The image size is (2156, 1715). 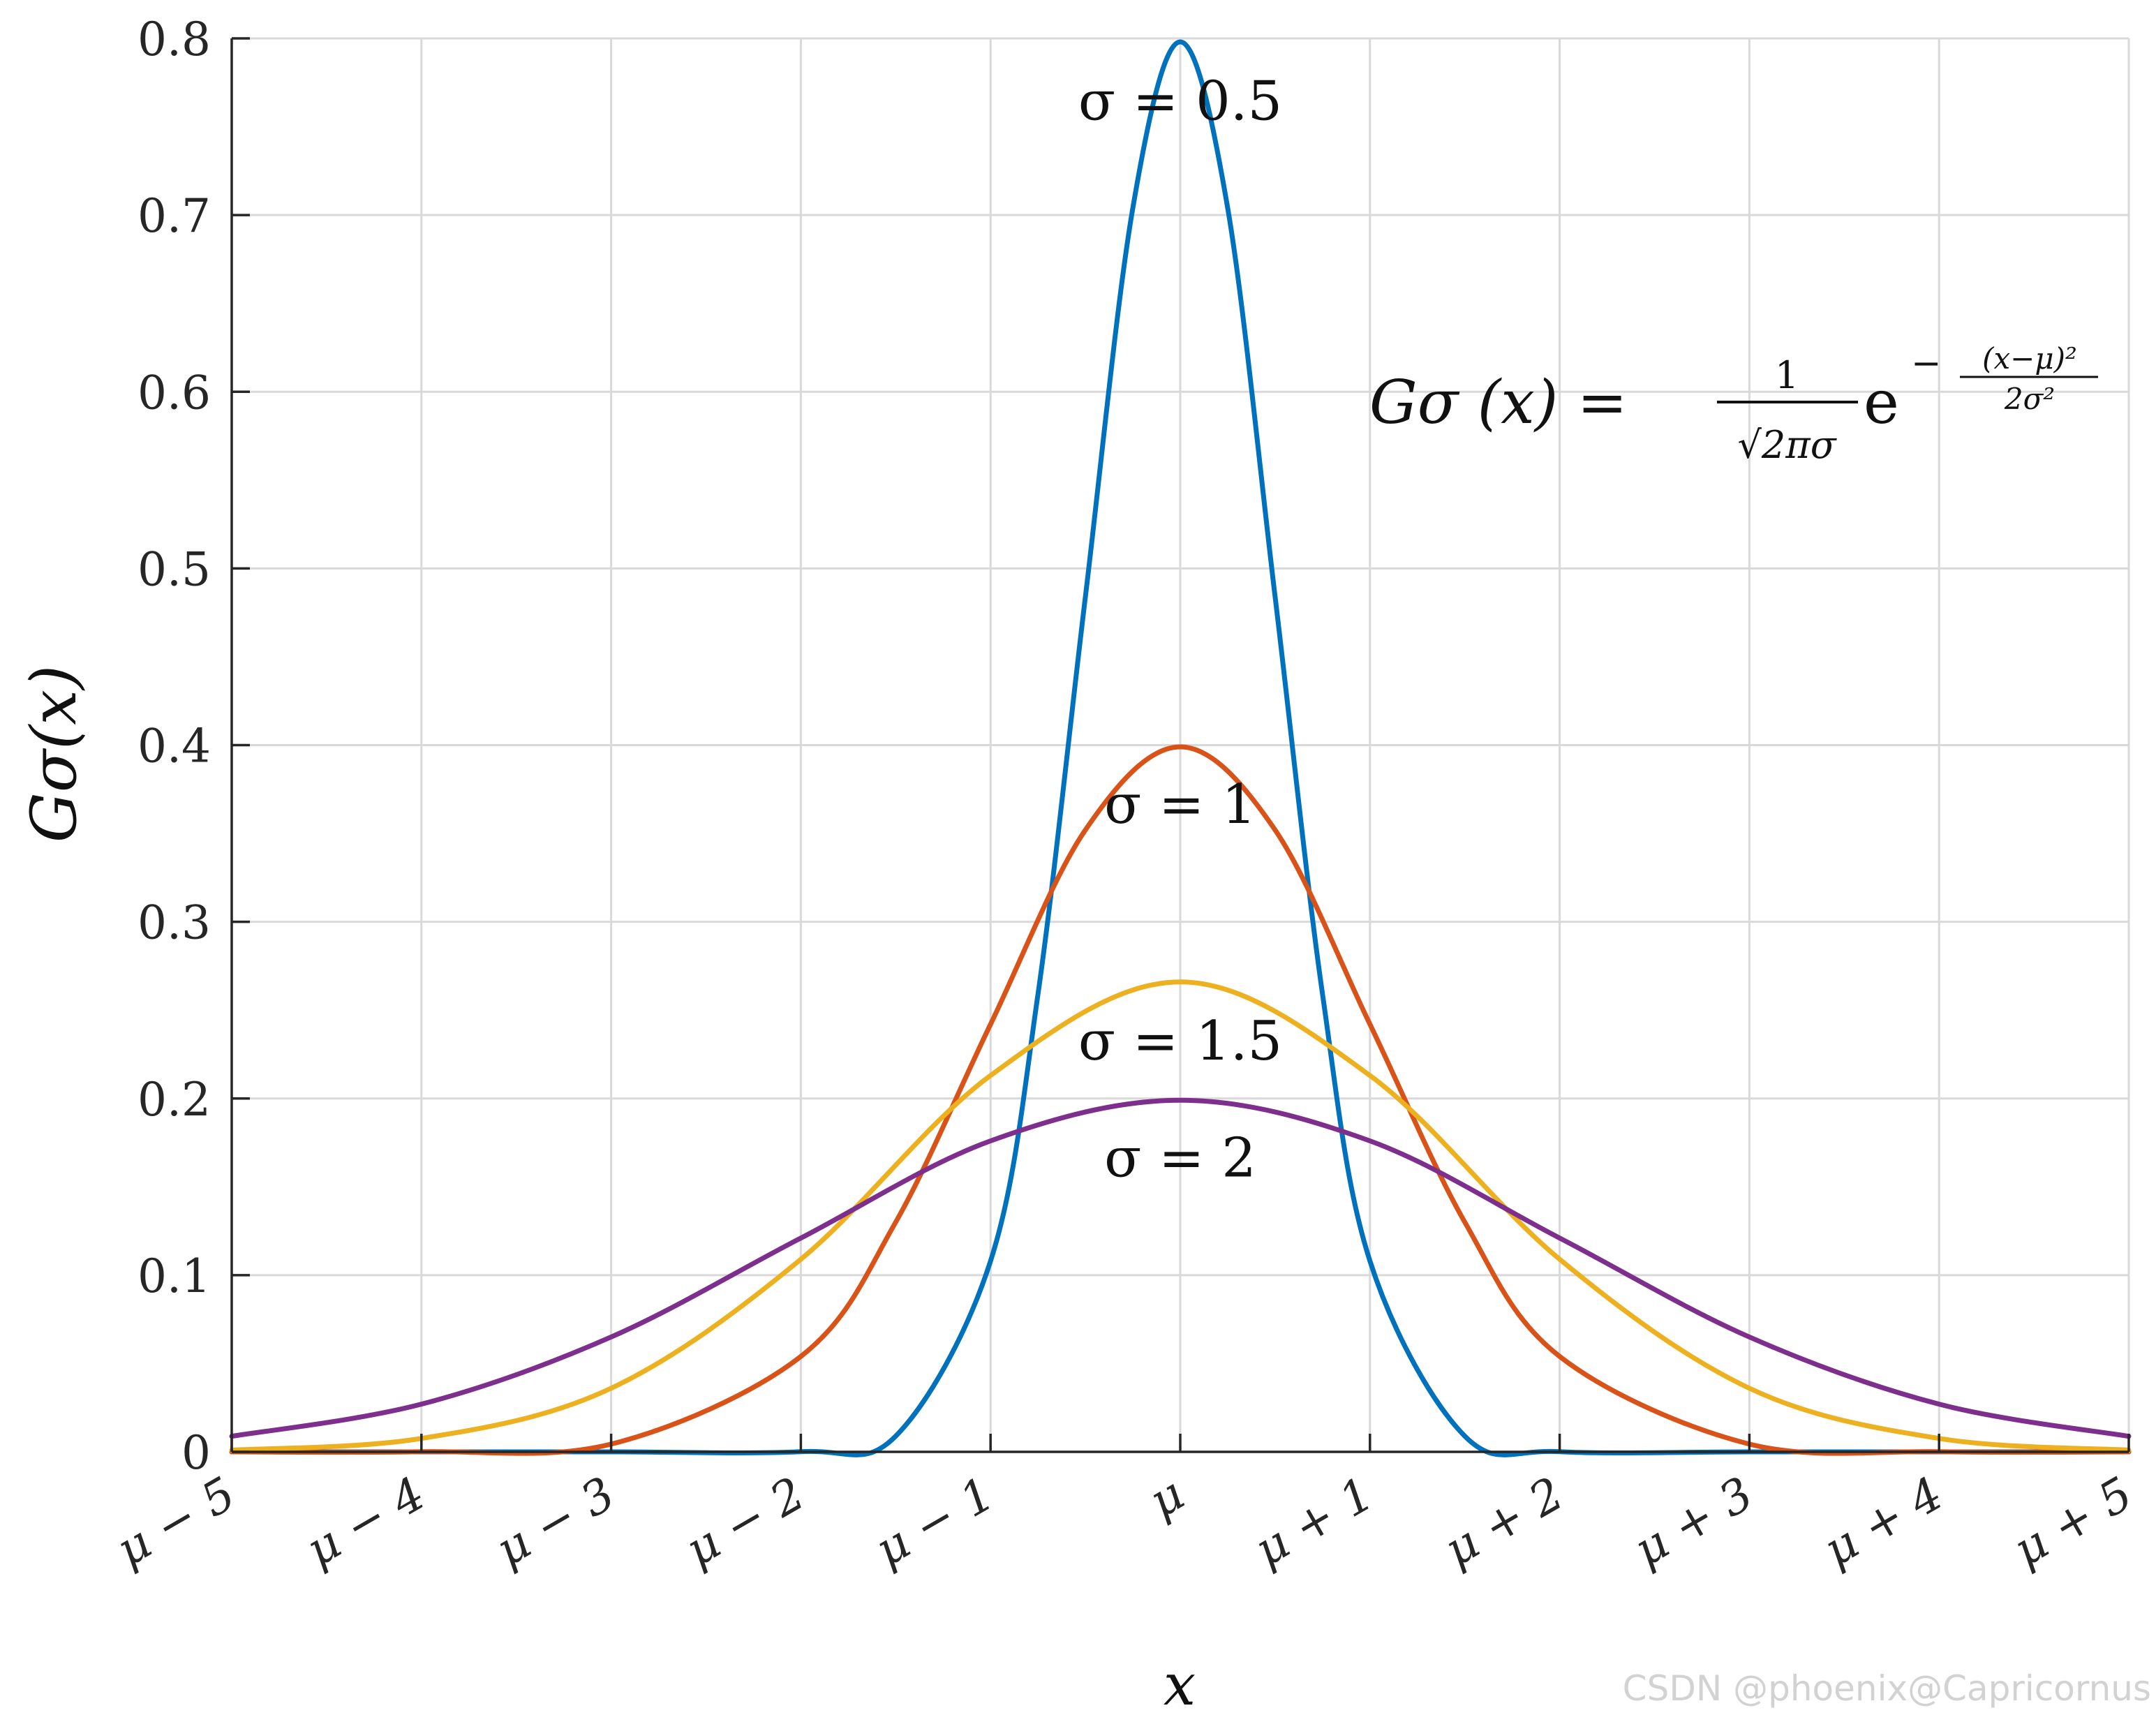 What do you see at coordinates (1180, 1158) in the screenshot?
I see `series-label-sigma-2: σ = 2` at bounding box center [1180, 1158].